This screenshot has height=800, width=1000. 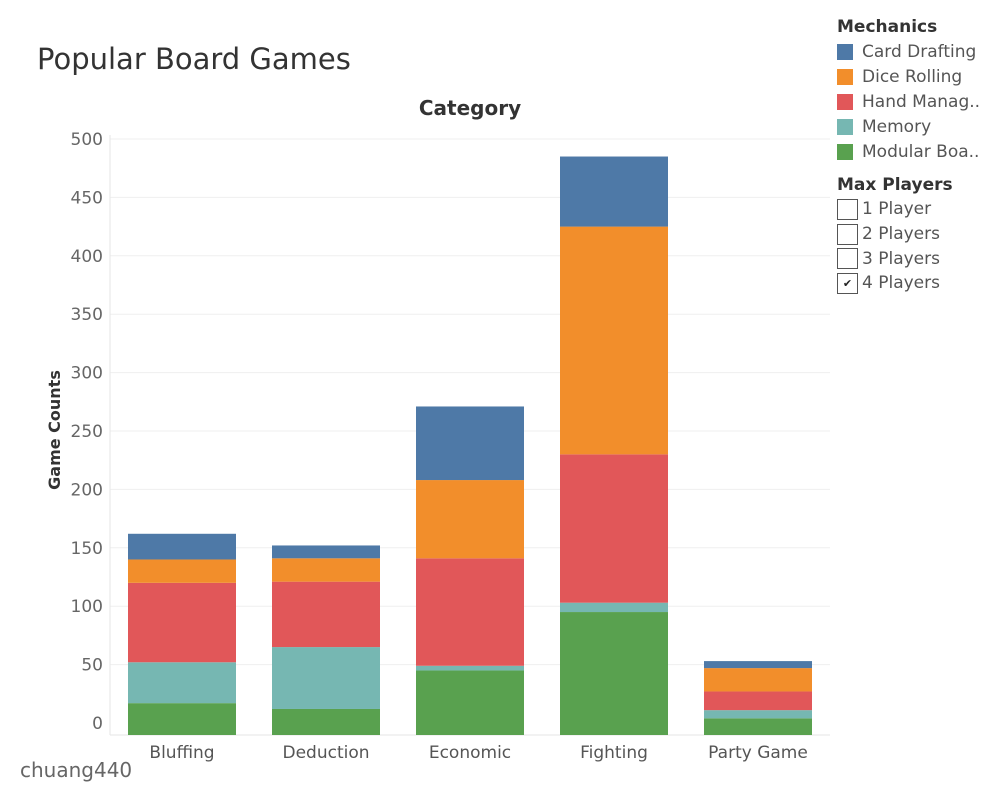 I want to click on filter-option-4-players: ✔ 4 Players, so click(x=895, y=283).